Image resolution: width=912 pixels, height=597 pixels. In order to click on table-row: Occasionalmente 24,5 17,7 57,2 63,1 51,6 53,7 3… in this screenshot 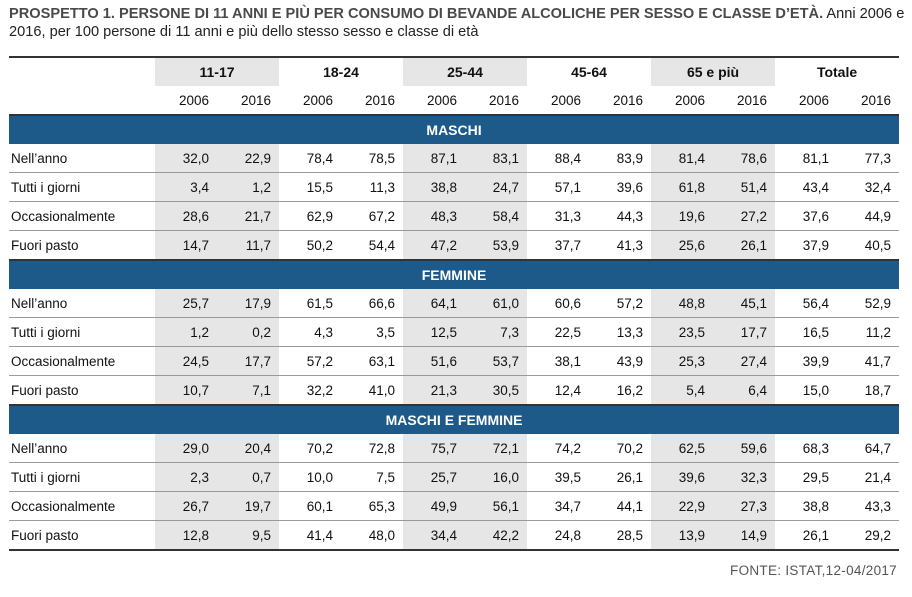, I will do `click(454, 361)`.